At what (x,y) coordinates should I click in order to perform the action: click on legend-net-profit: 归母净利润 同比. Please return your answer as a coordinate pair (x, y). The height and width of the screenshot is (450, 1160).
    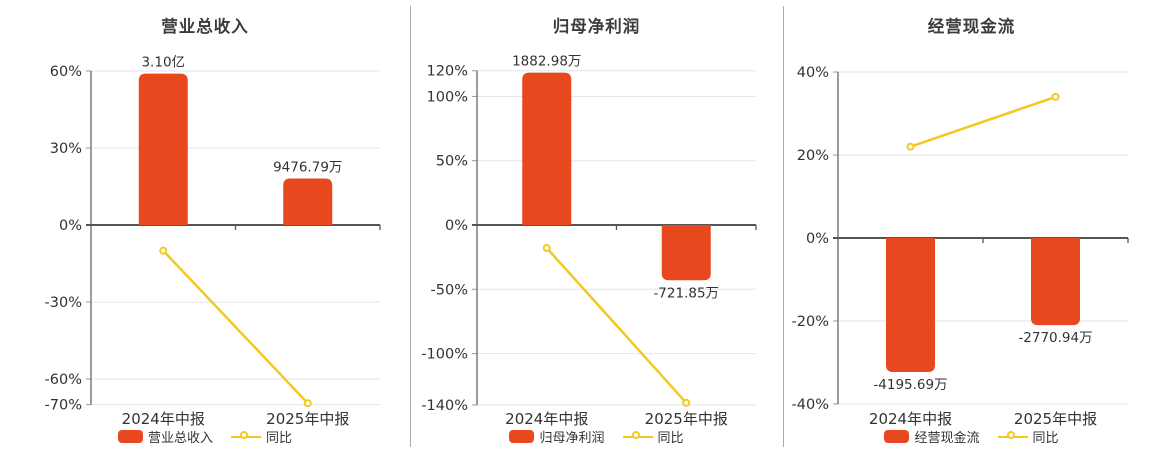
    Looking at the image, I should click on (596, 436).